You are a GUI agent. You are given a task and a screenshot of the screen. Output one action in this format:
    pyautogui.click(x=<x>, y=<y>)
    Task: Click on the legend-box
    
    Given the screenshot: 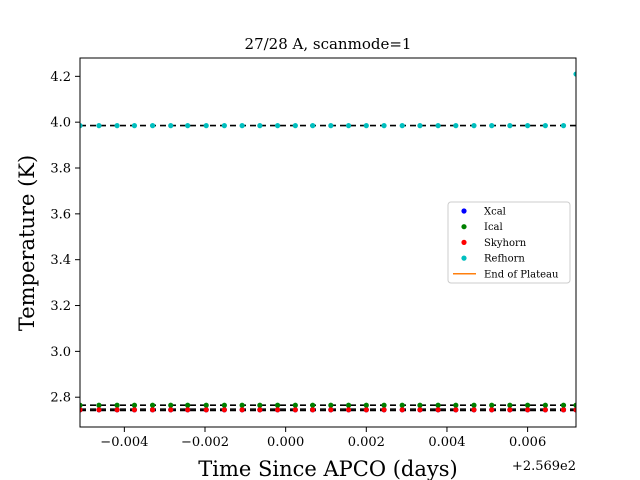 What is the action you would take?
    pyautogui.click(x=509, y=242)
    